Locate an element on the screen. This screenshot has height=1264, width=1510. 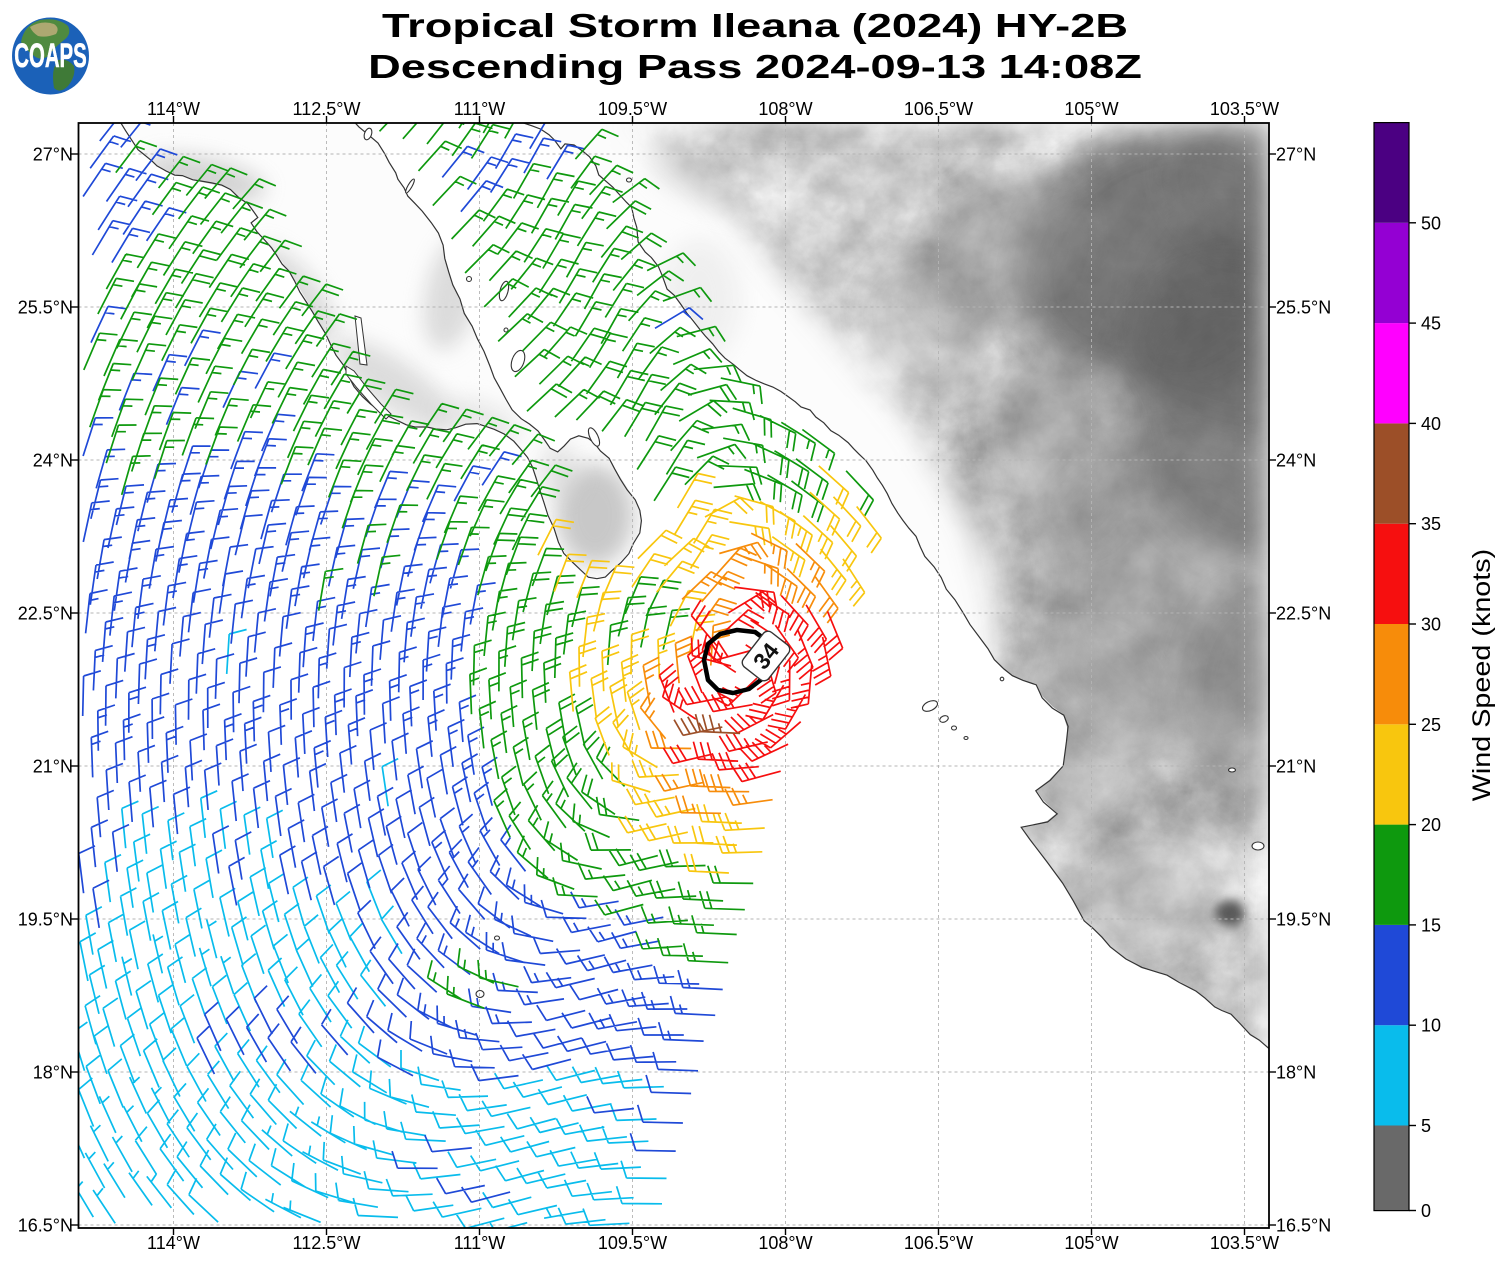
svg-text: Wind Speed (knots) is located at coordinates (1482, 675).